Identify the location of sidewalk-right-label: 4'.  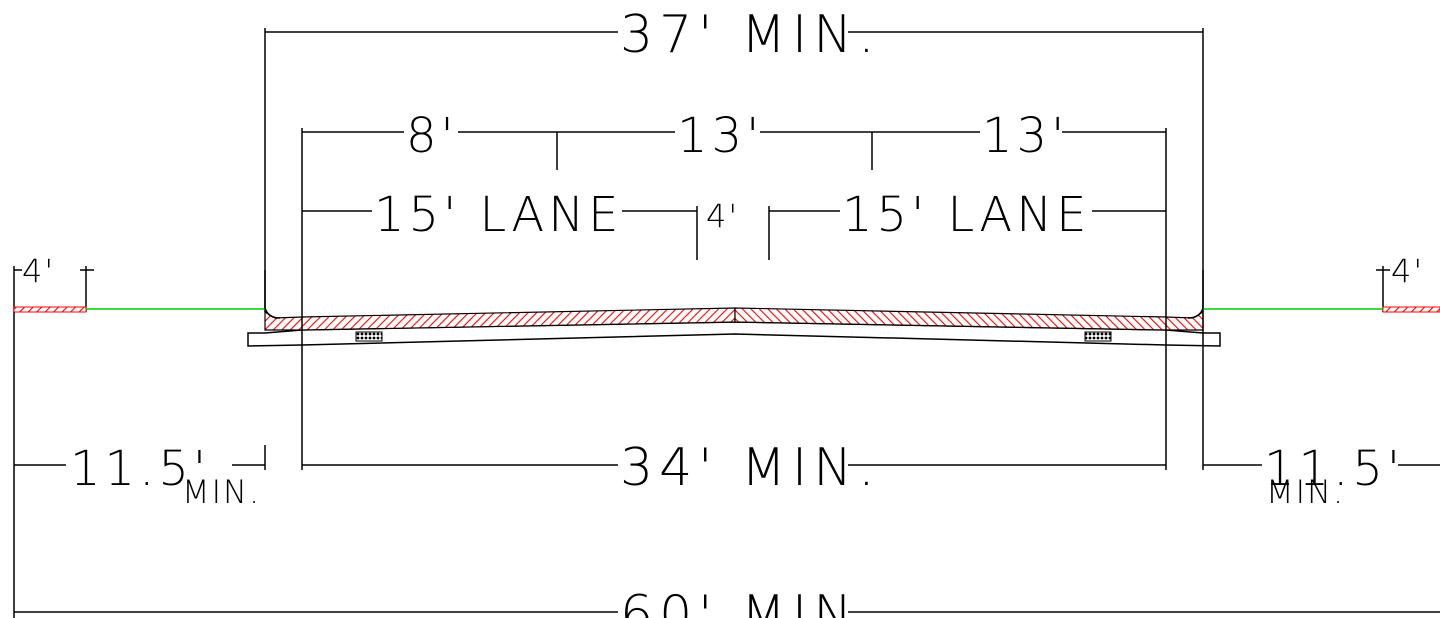
(1407, 271).